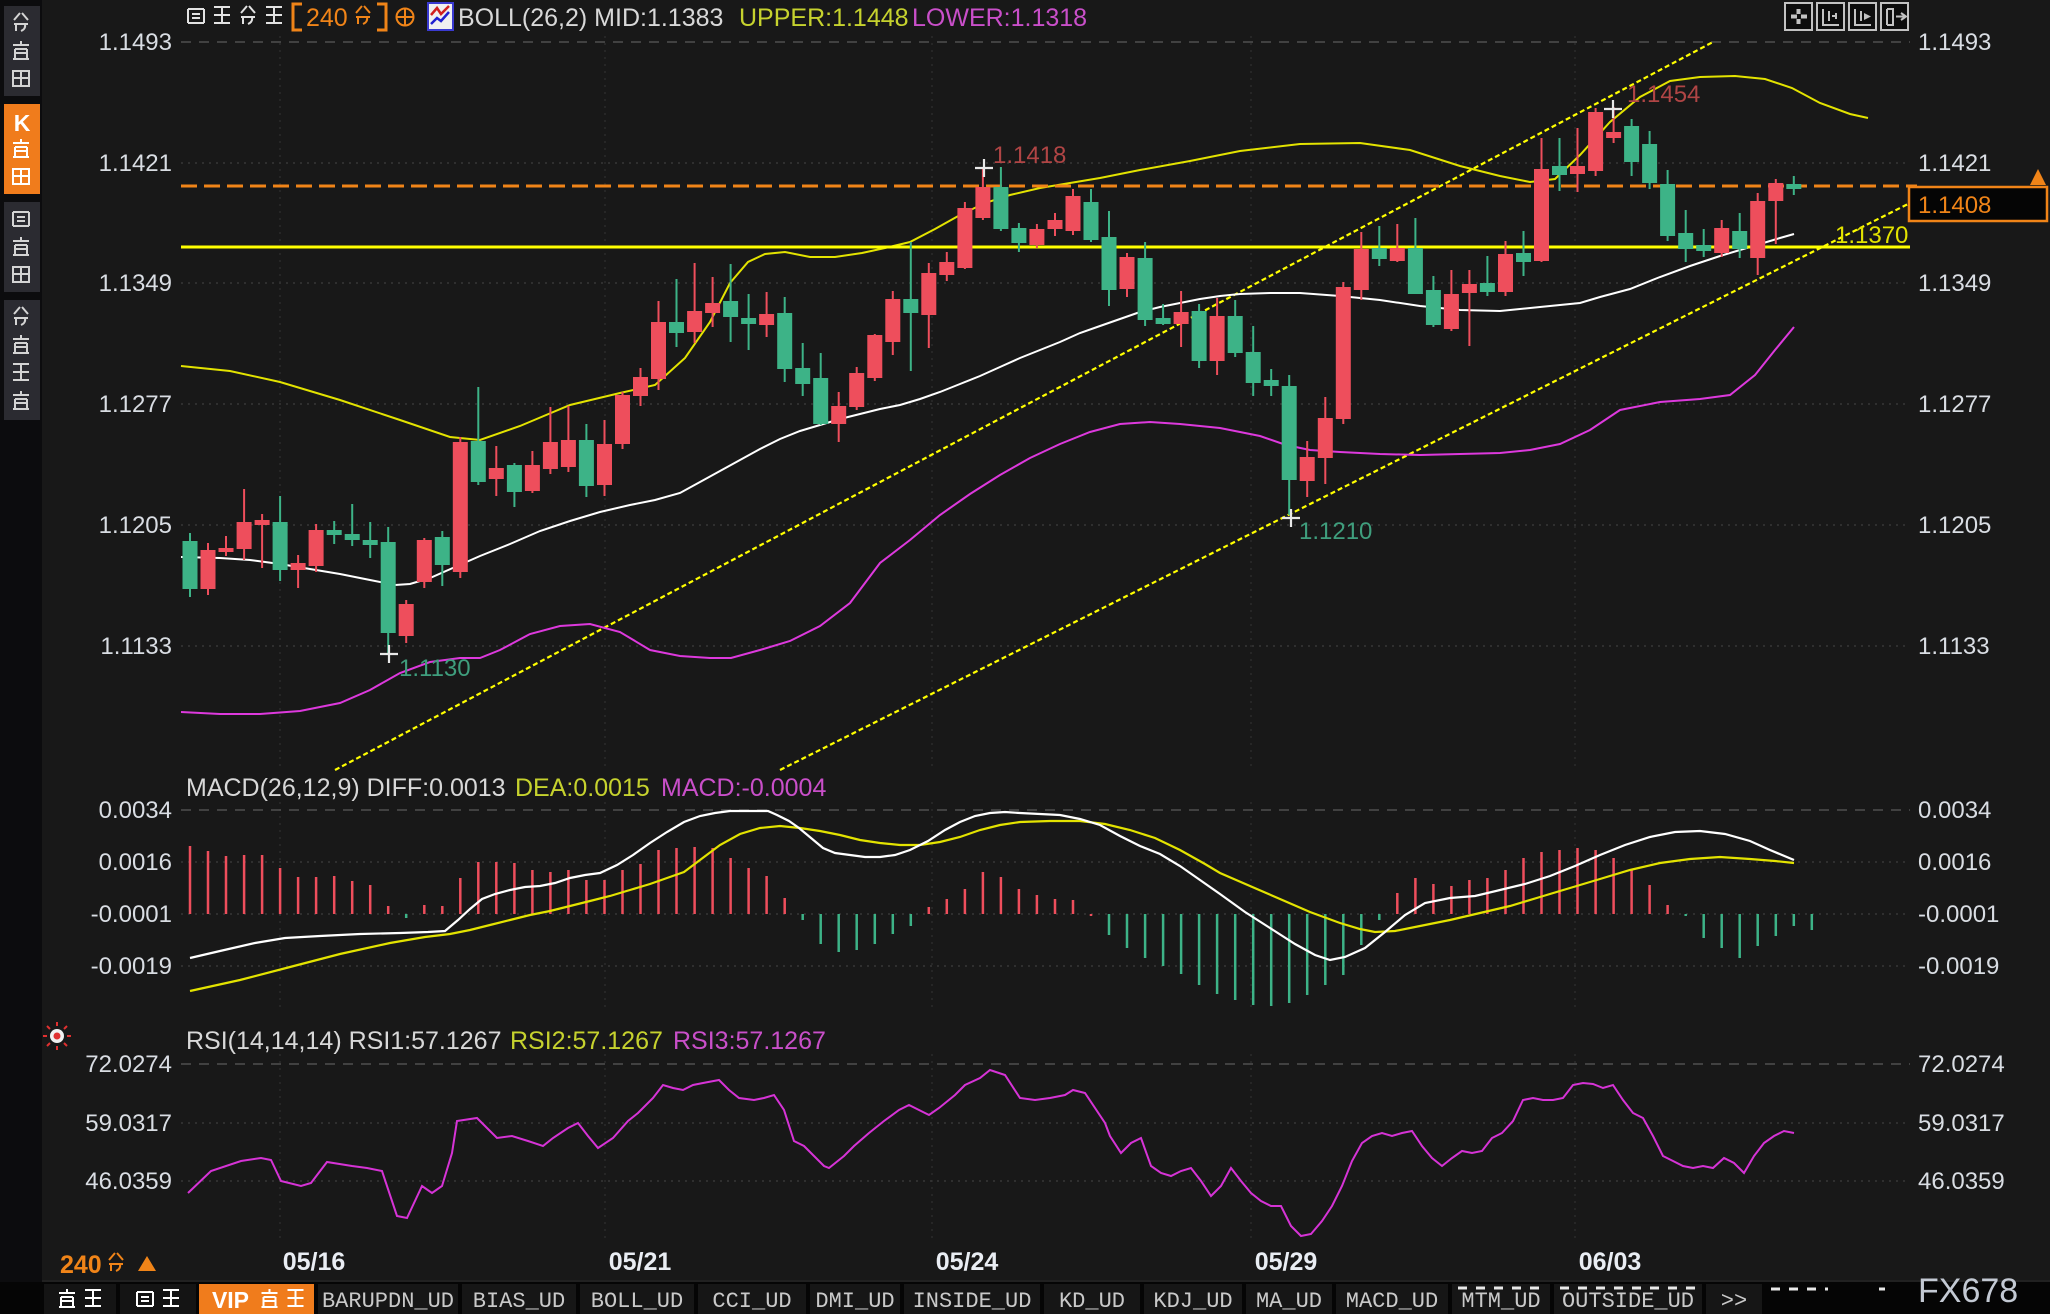 The image size is (2050, 1314). What do you see at coordinates (519, 1301) in the screenshot?
I see `svg-text: BIAS_UD` at bounding box center [519, 1301].